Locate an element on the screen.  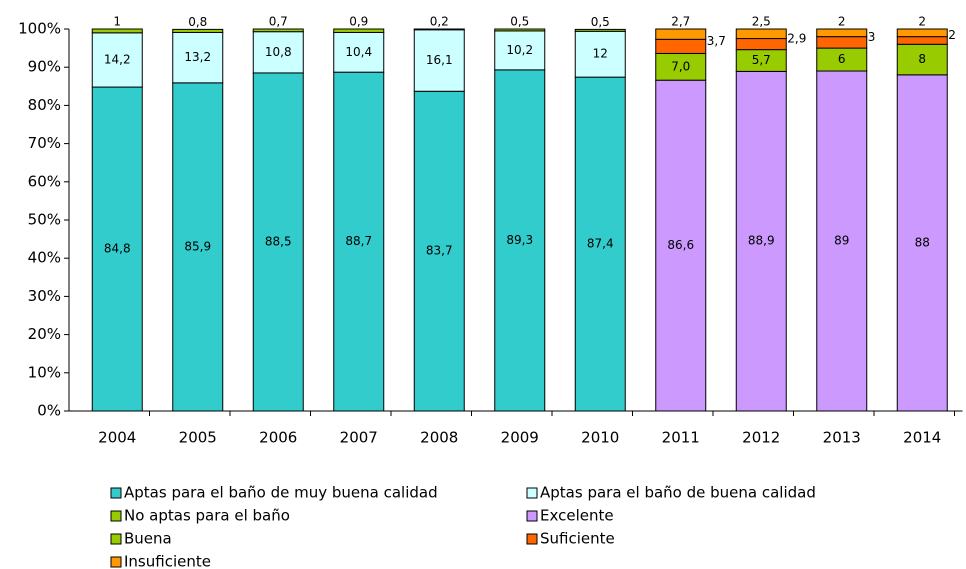
x-tick-label: 2012 is located at coordinates (761, 438).